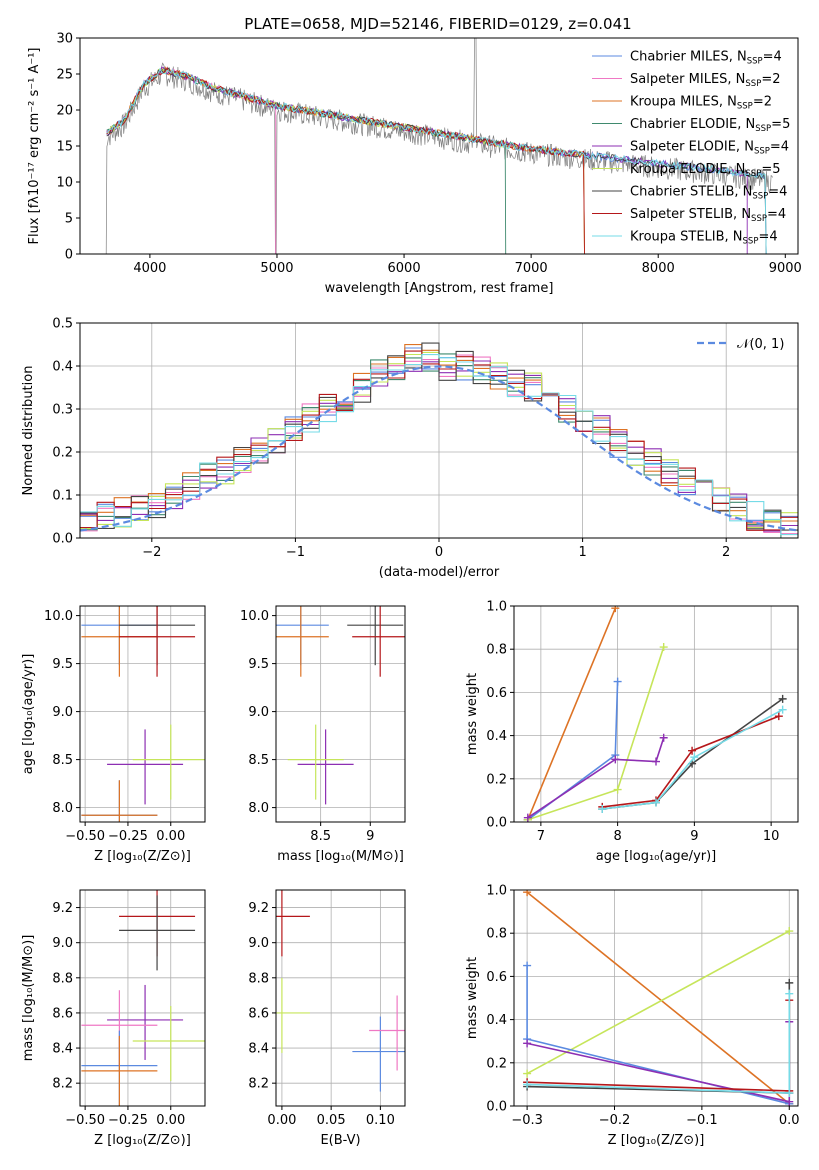 The width and height of the screenshot is (819, 1170). I want to click on legend-label-6: Chabrier STELIB, NSSP=4, so click(708, 193).